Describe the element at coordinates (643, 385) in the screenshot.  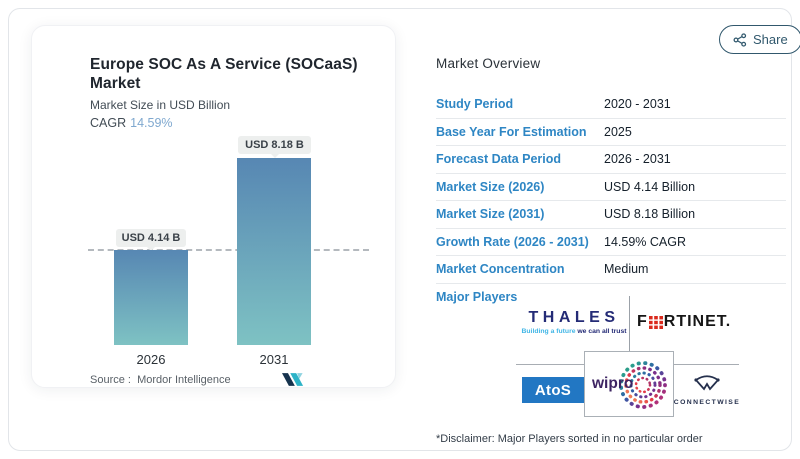
I see `wipro-spiral-icon` at that location.